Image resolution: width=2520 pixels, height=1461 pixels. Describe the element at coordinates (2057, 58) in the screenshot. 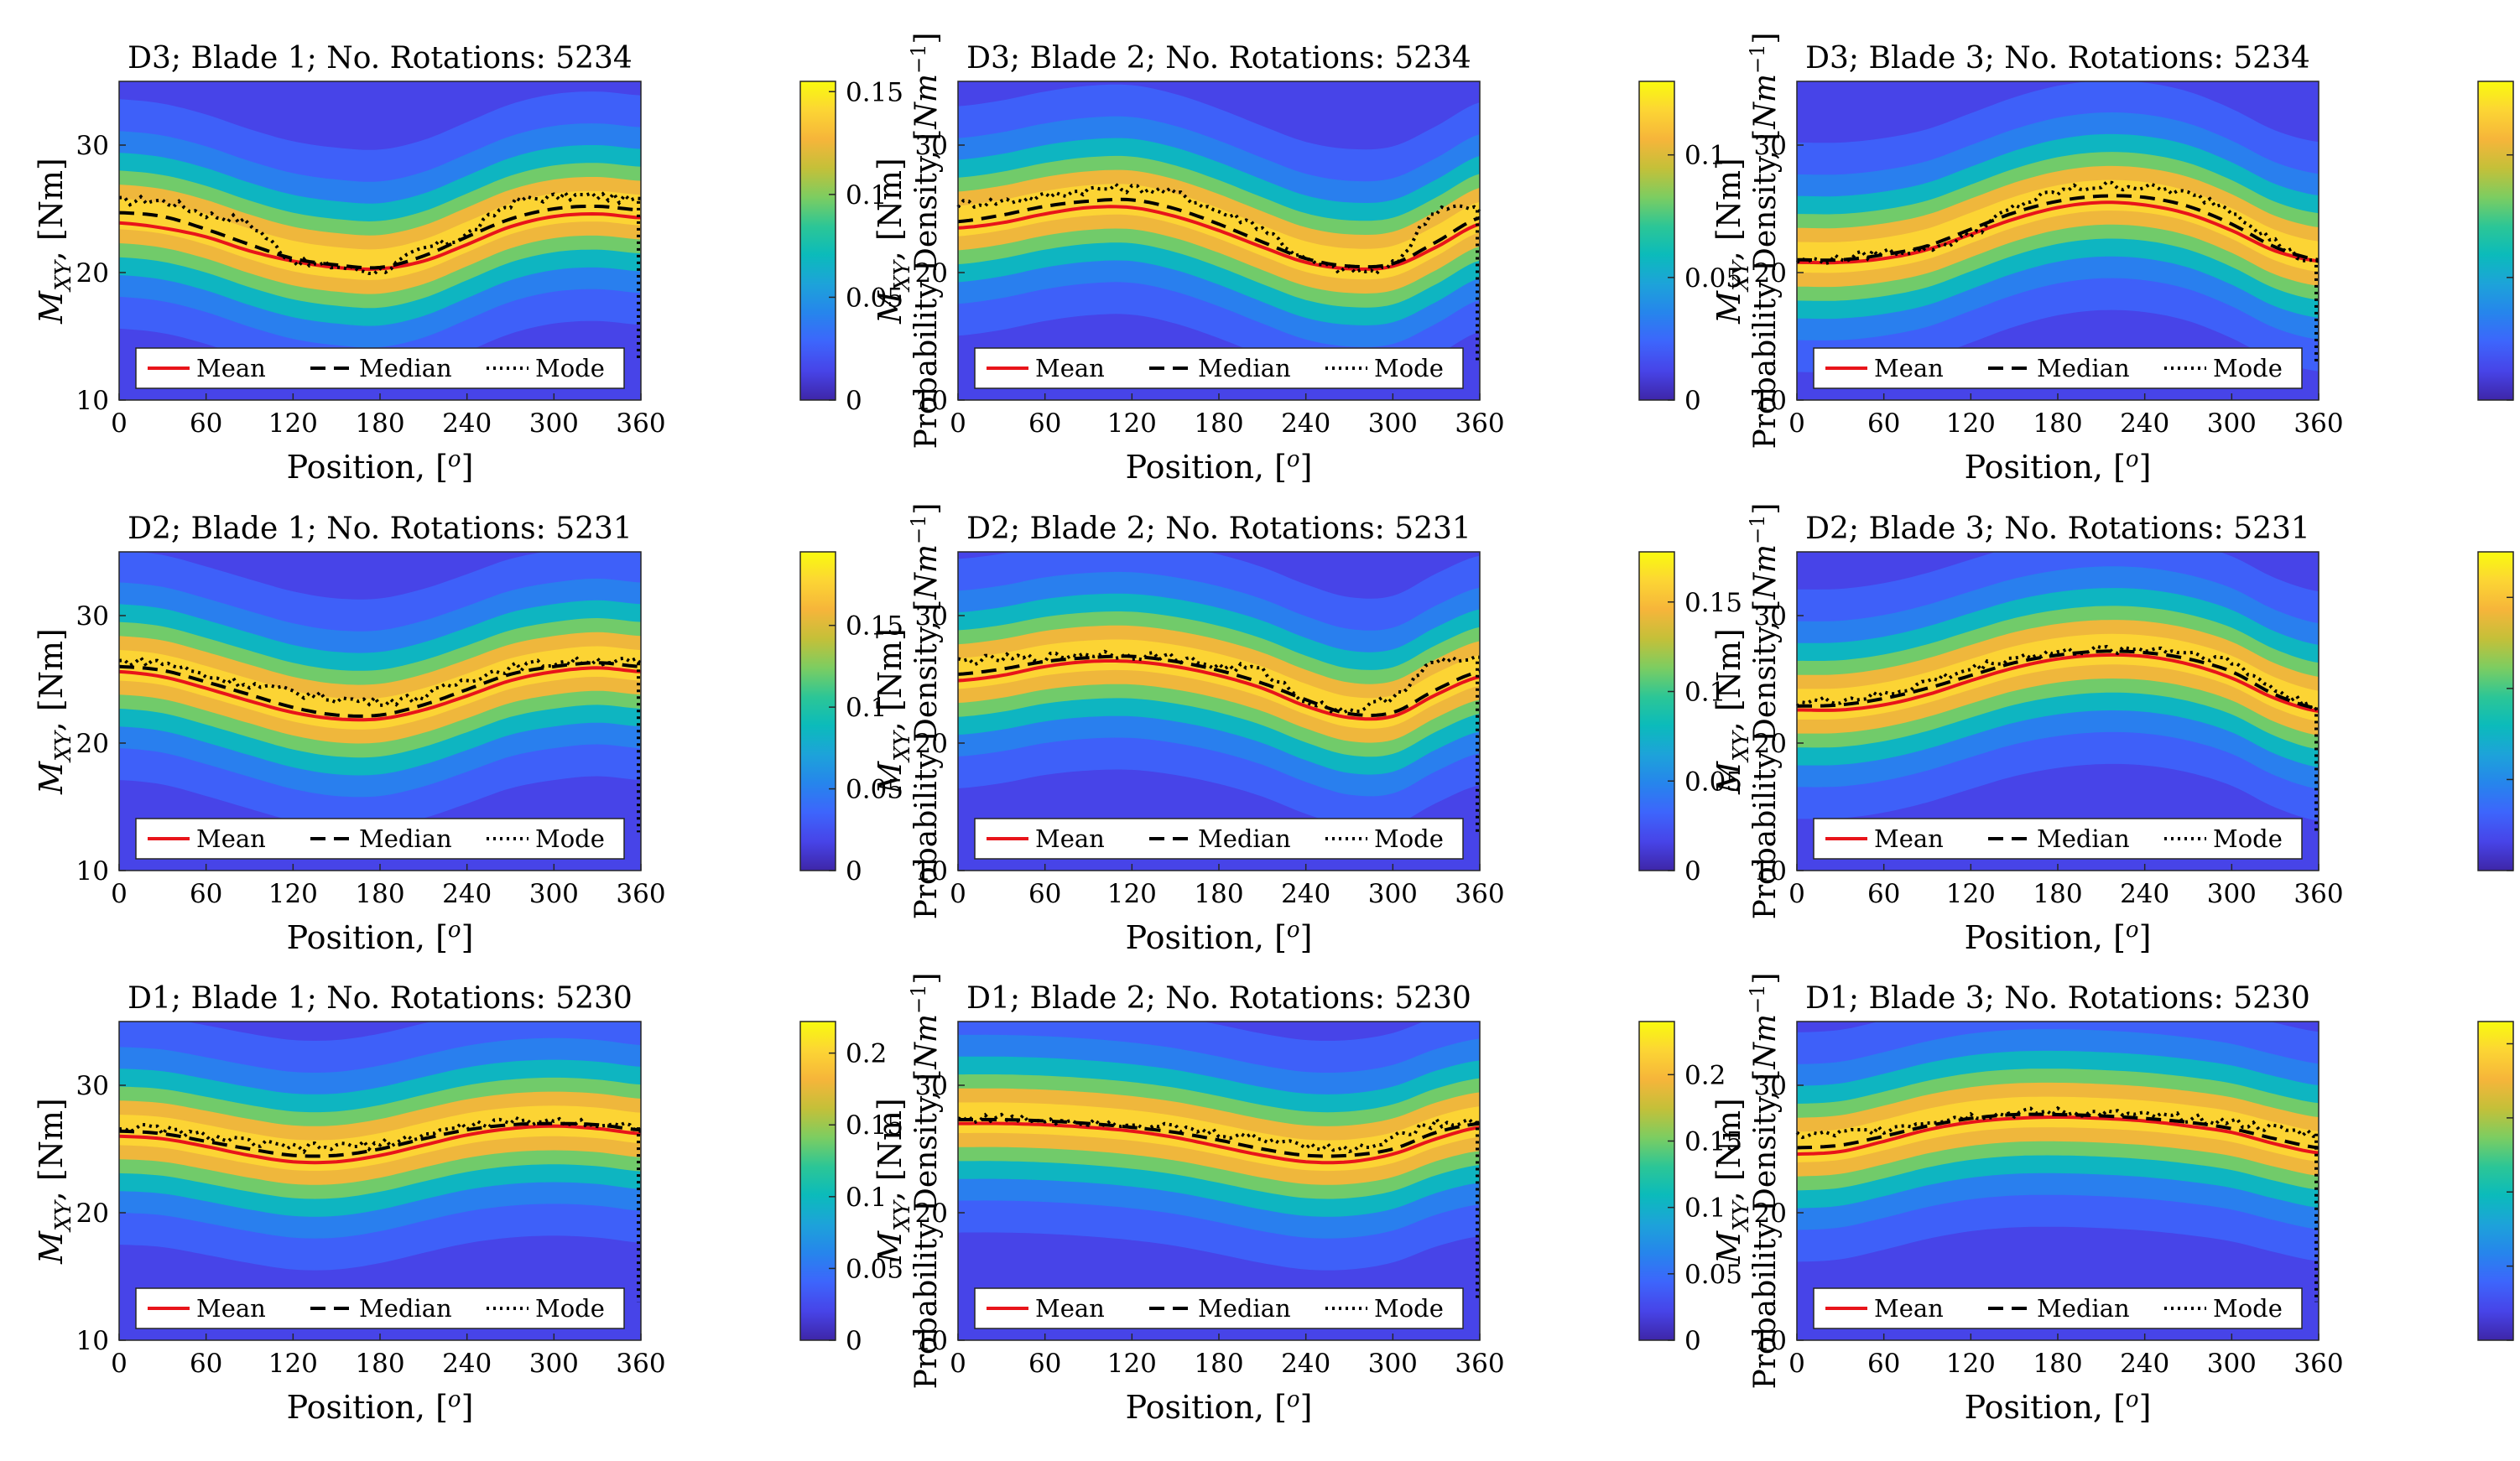

I see `chart-title: D3; Blade 3; No. Rotations: 5234` at that location.